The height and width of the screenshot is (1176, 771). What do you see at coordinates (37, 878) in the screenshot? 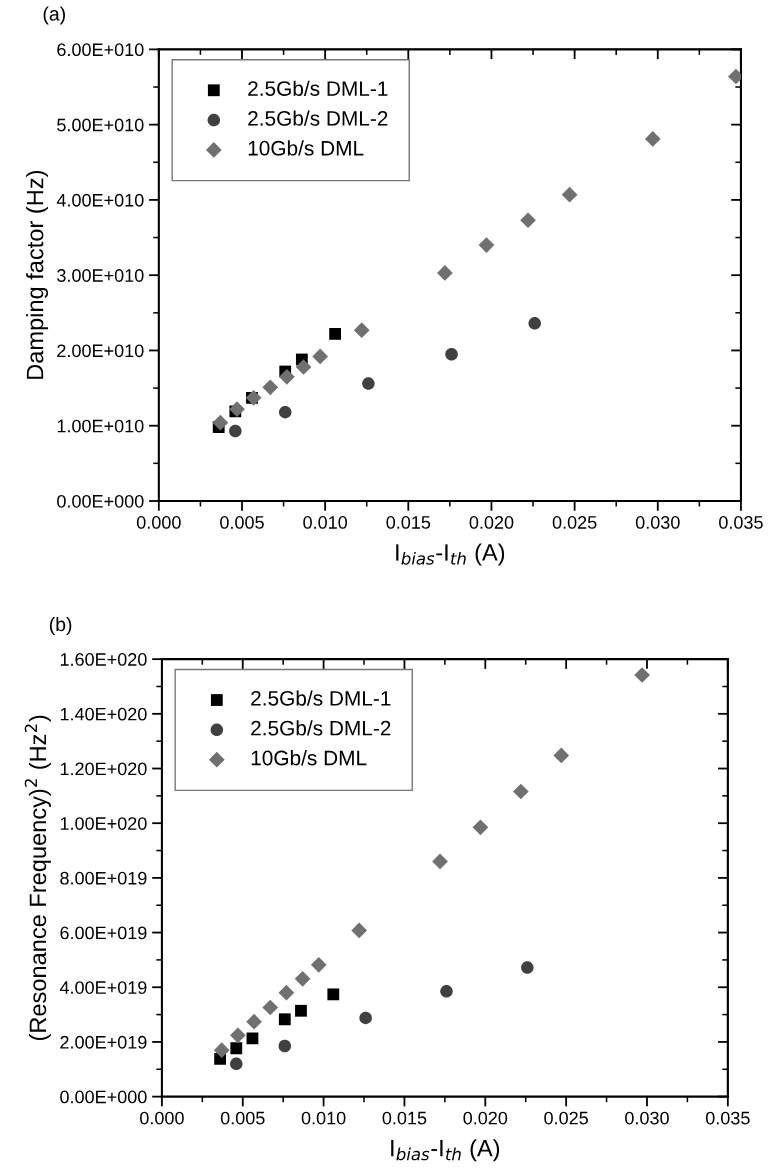
I see `y-axis-title: (Resonance Frequency)$^{2}$ (Hz$^{2}$)` at bounding box center [37, 878].